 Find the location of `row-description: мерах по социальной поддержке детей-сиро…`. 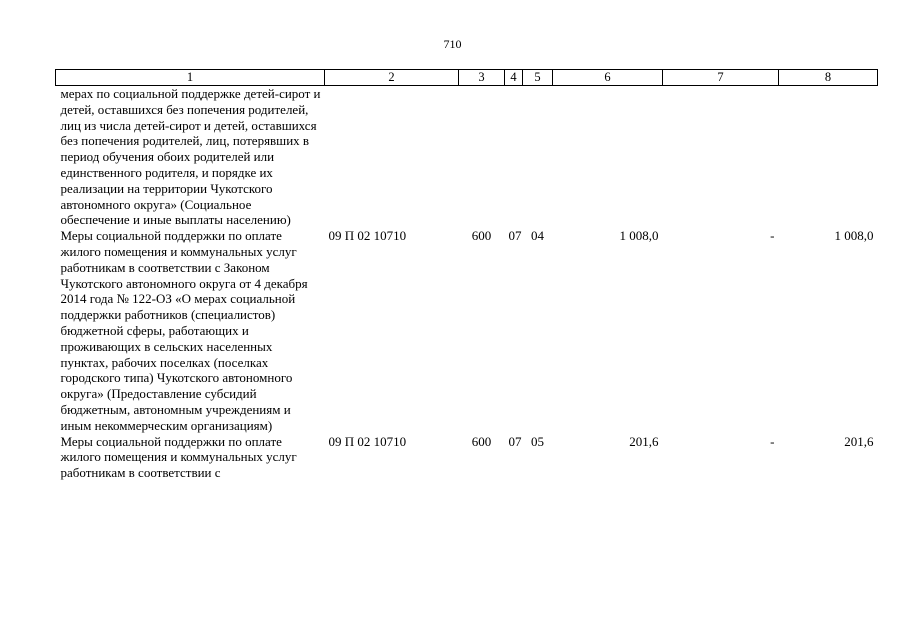

row-description: мерах по социальной поддержке детей-сиро… is located at coordinates (190, 157).